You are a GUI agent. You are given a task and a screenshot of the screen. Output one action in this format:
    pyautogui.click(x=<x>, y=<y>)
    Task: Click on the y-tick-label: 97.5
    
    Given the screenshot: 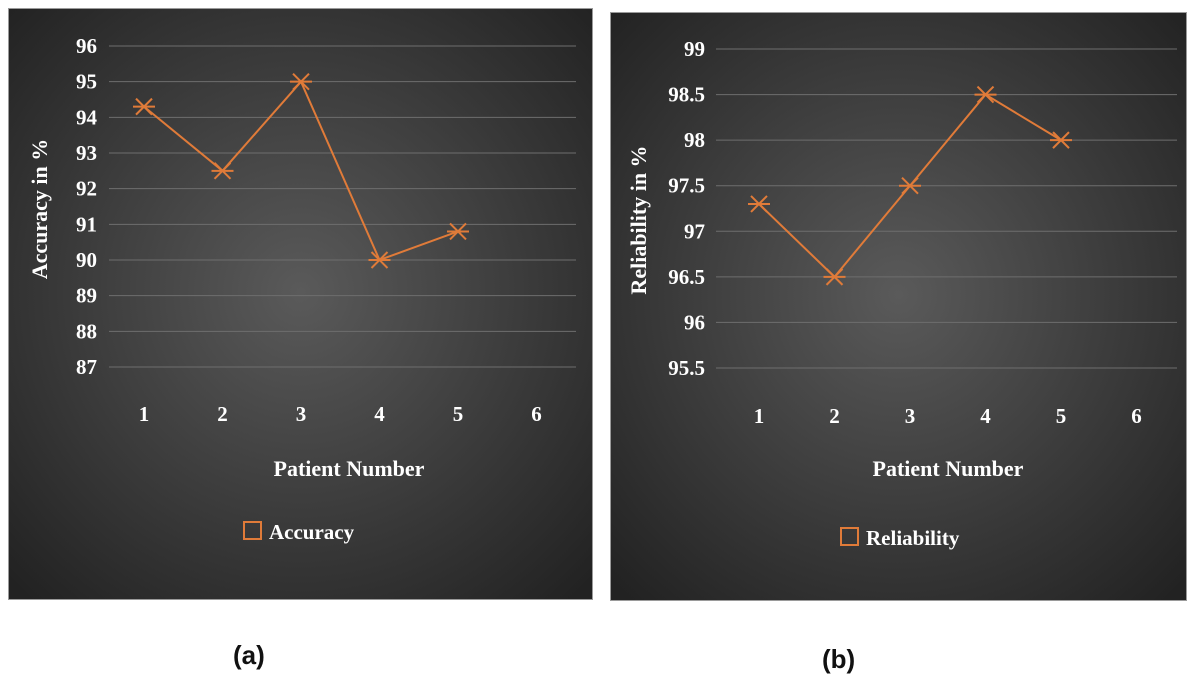 What is the action you would take?
    pyautogui.click(x=686, y=186)
    